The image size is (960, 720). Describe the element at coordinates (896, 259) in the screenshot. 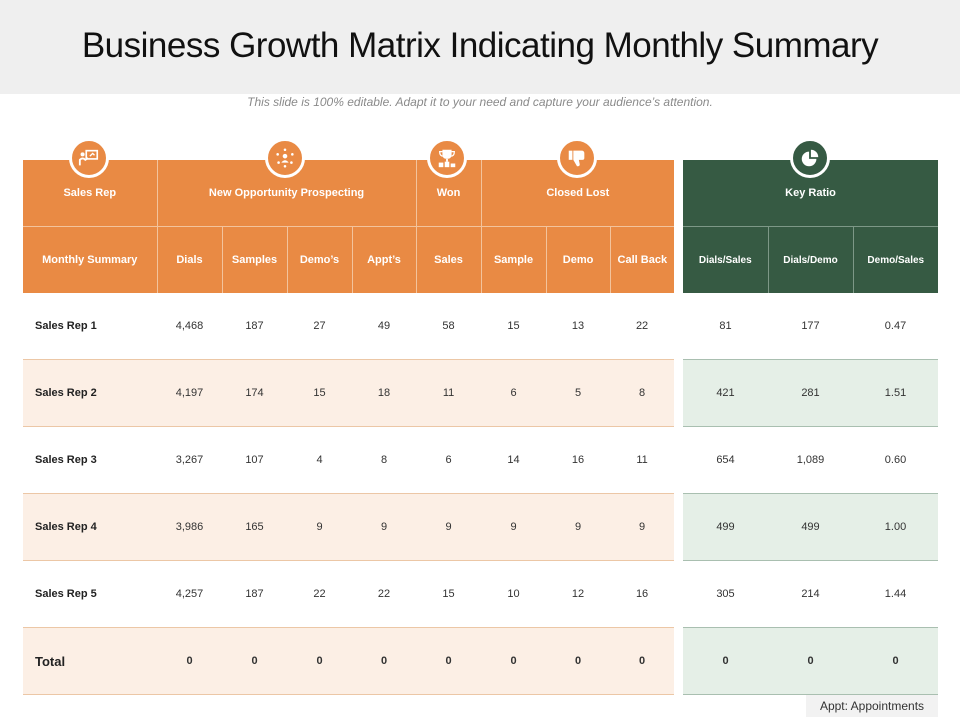

I see `ratio-column-header: Demo/Sales` at that location.